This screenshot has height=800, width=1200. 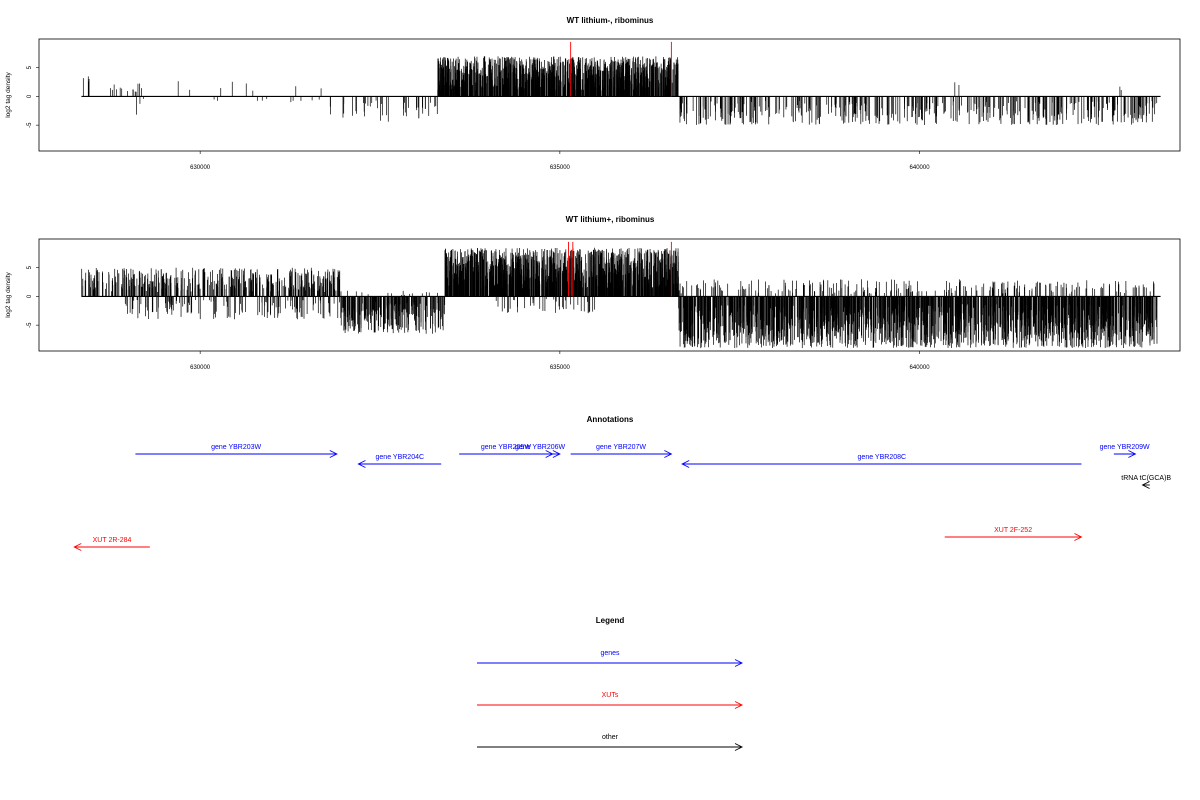 What do you see at coordinates (560, 361) in the screenshot?
I see `panel-2-x-axis: 630000 635000 640000` at bounding box center [560, 361].